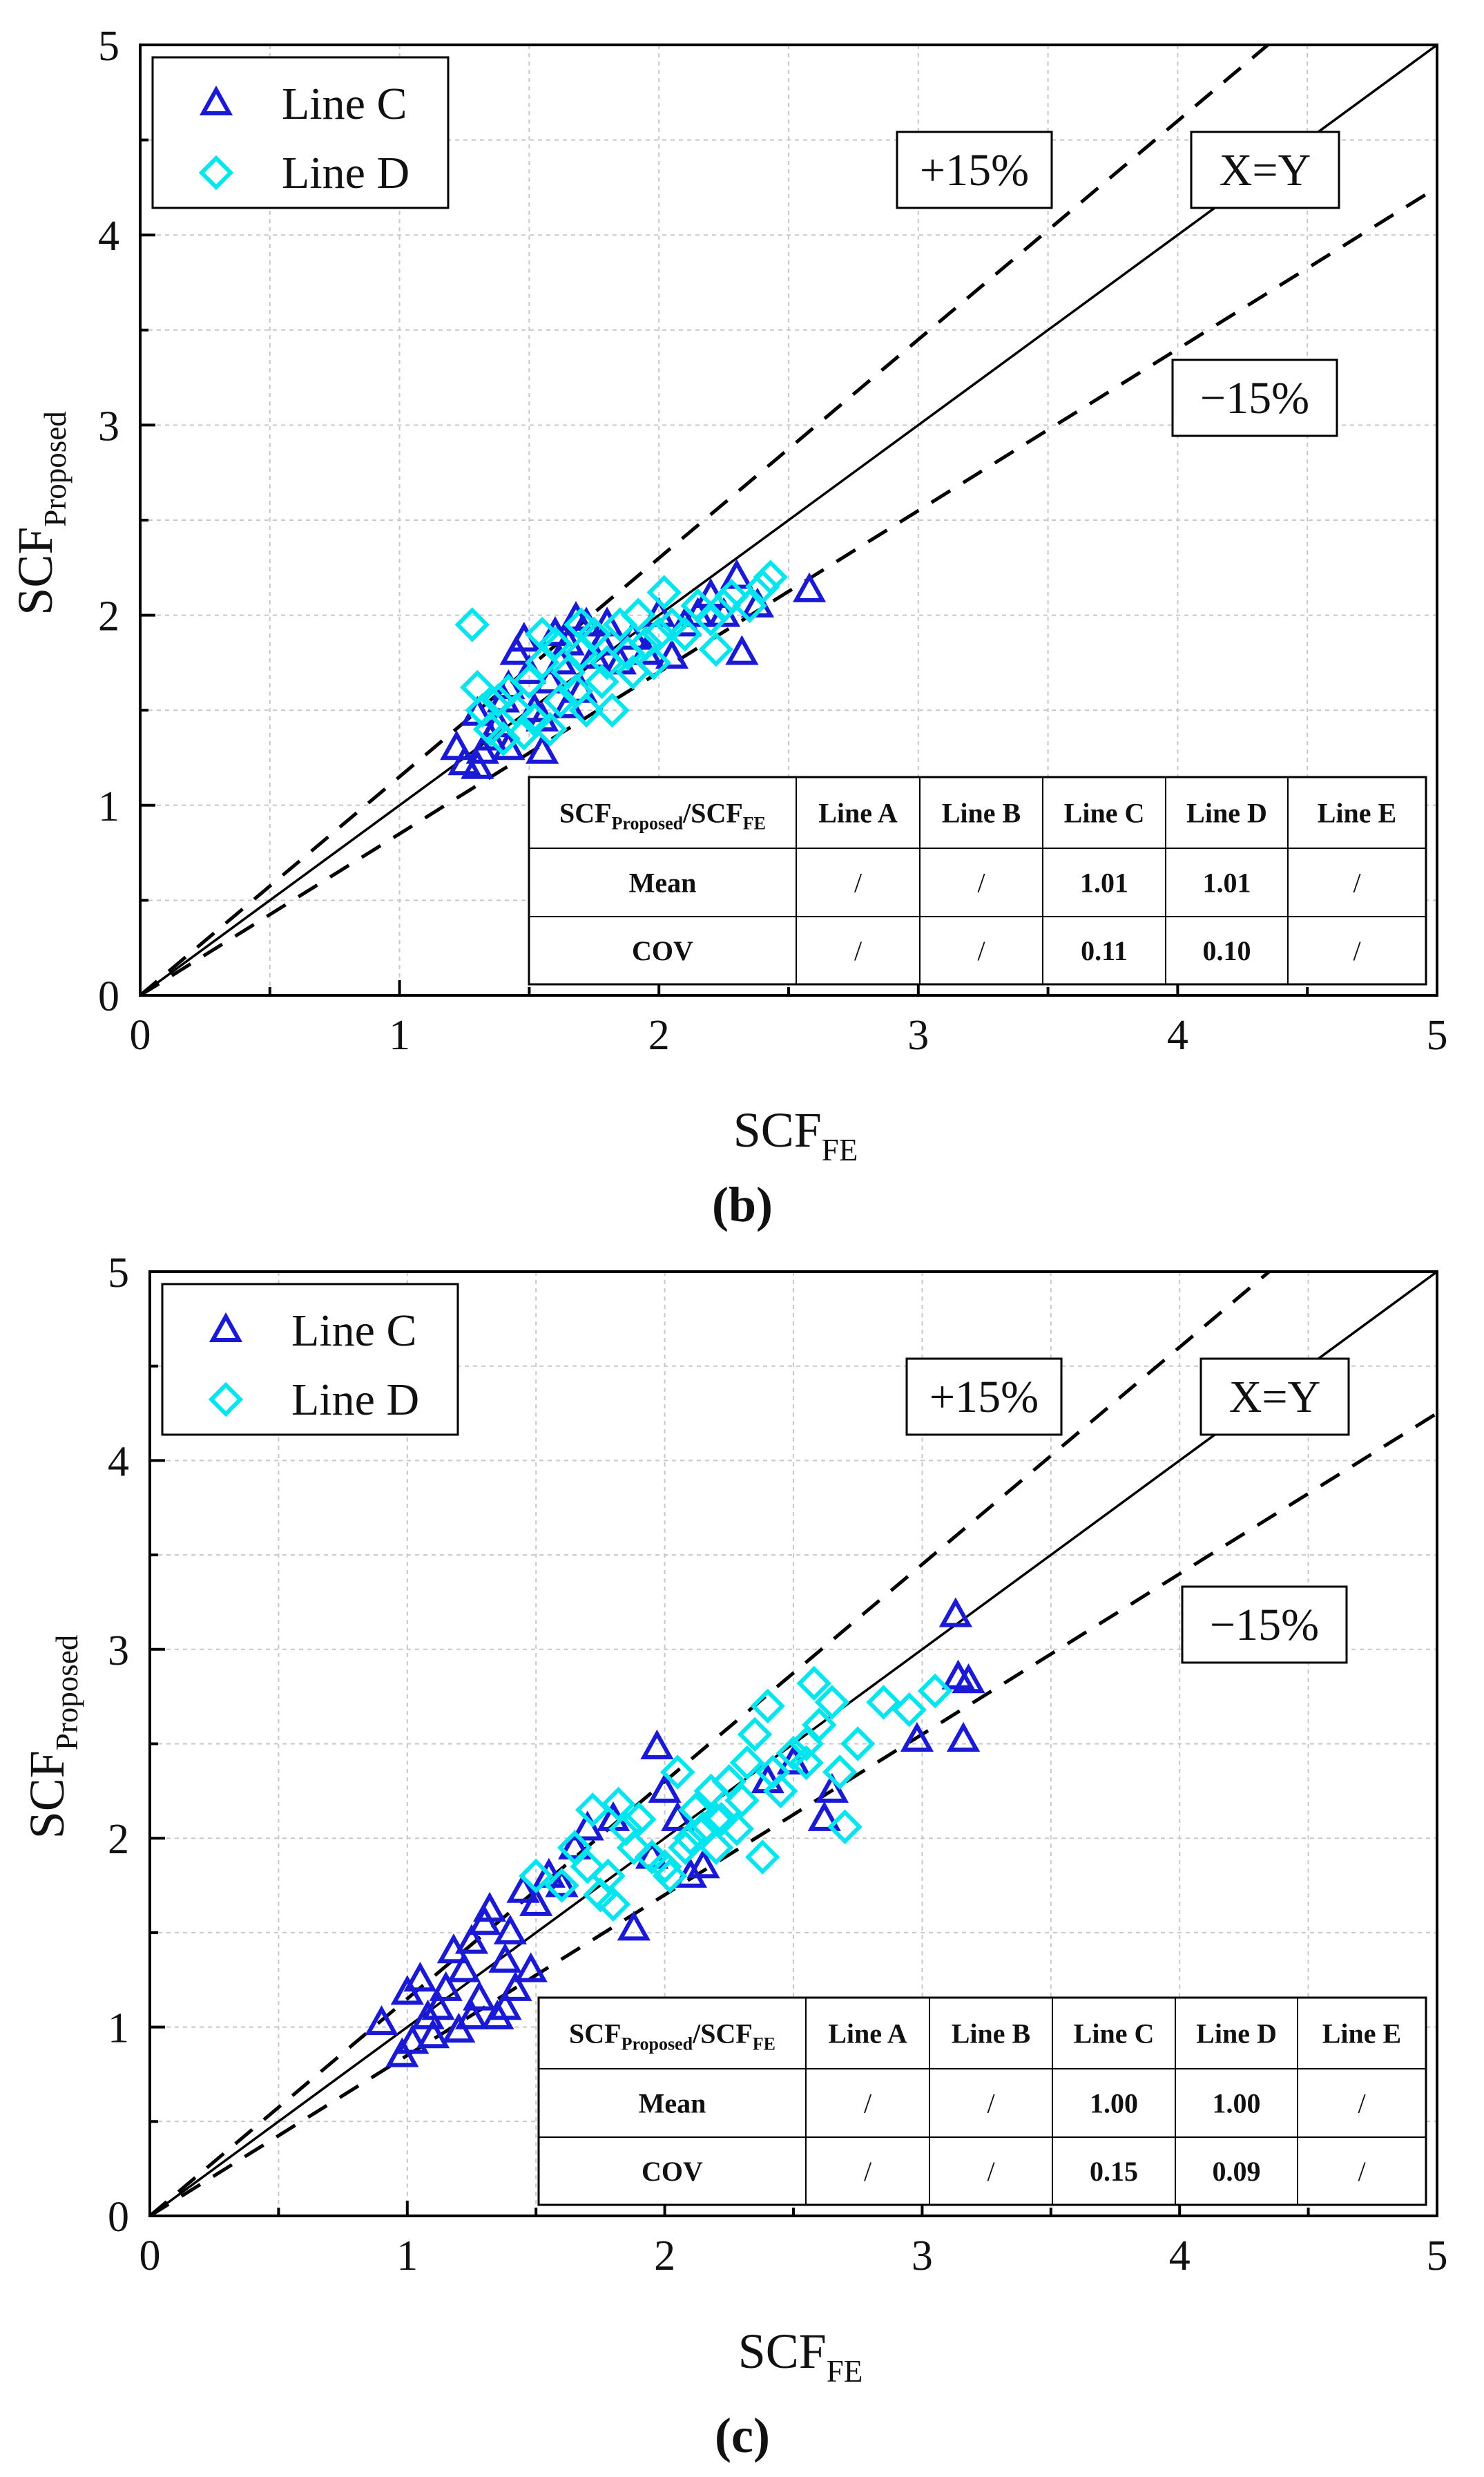 The image size is (1484, 2477). Describe the element at coordinates (1114, 2171) in the screenshot. I see `table-cell-r1-c3: 0.15` at that location.